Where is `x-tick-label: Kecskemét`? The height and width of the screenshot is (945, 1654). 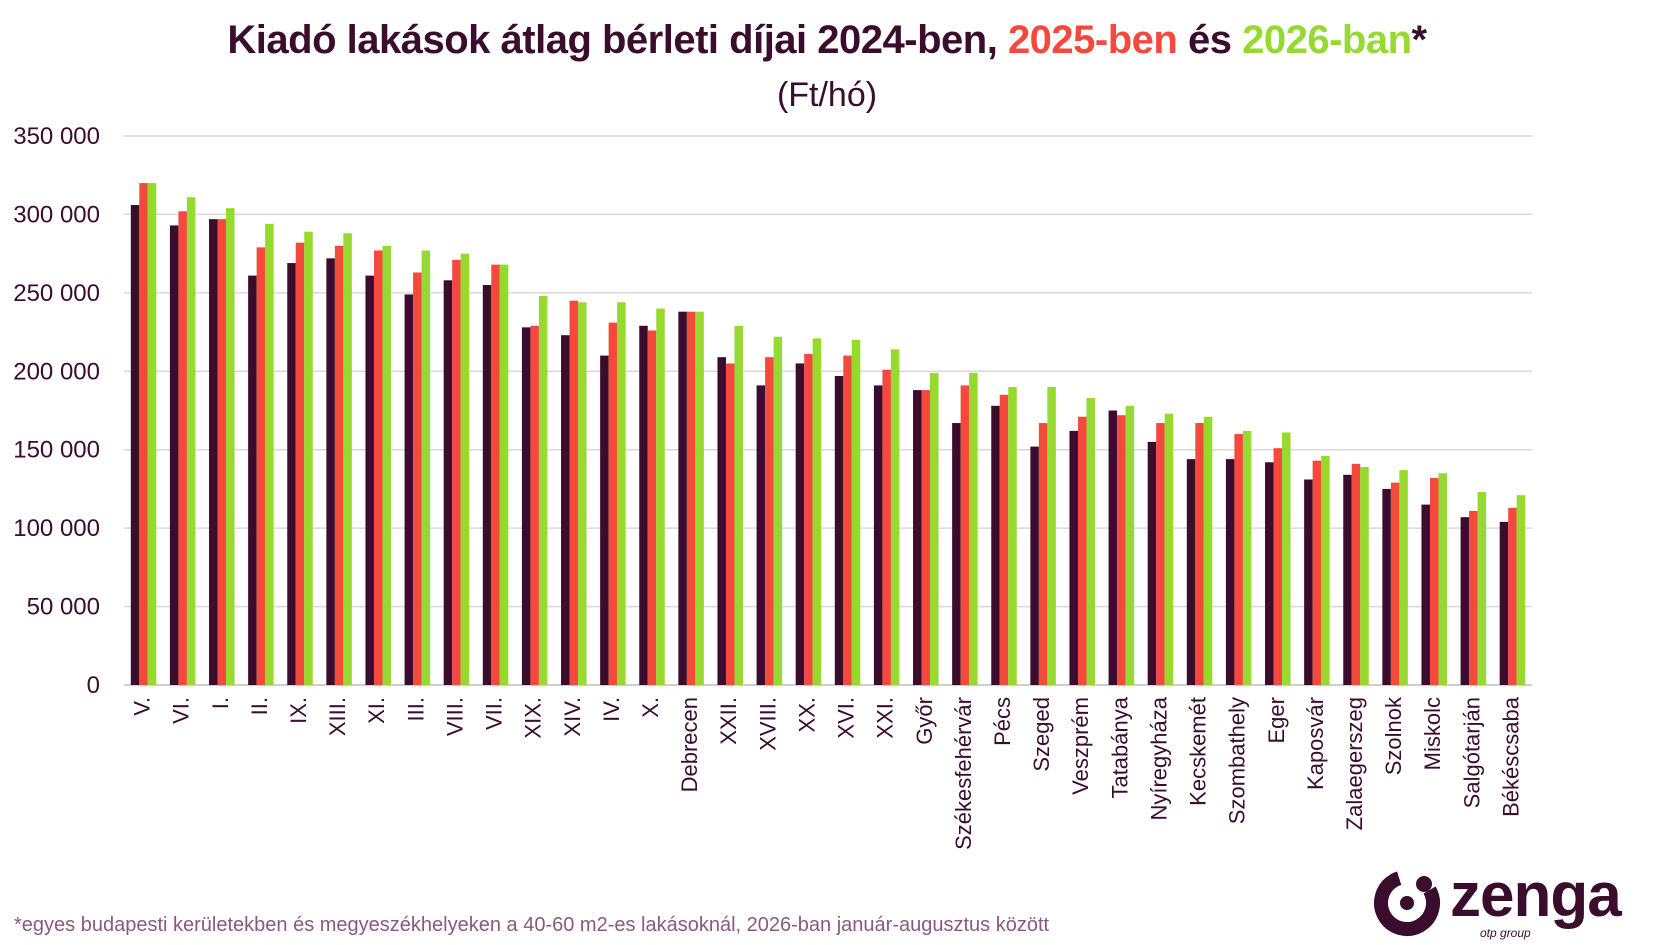
x-tick-label: Kecskemét is located at coordinates (1198, 751).